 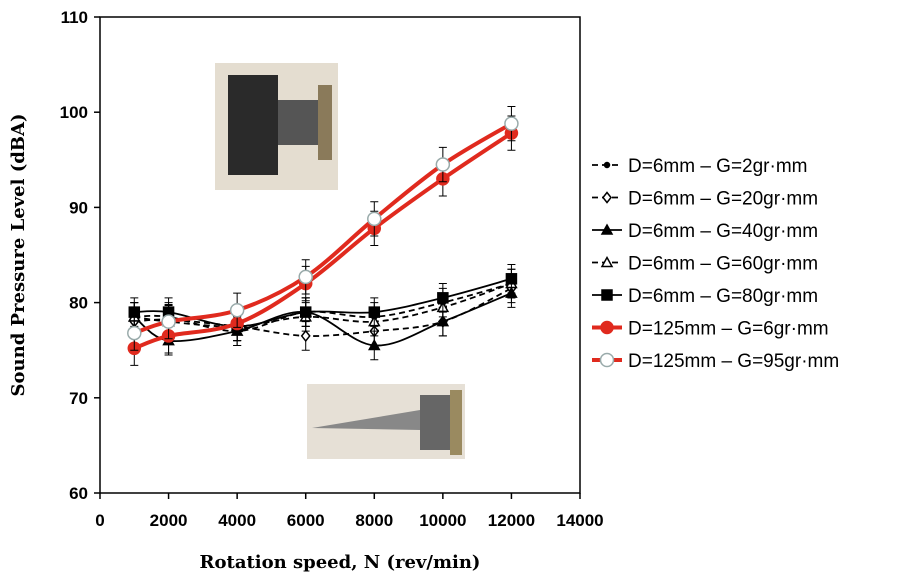 What do you see at coordinates (511, 520) in the screenshot?
I see `x-tick-label: 12000` at bounding box center [511, 520].